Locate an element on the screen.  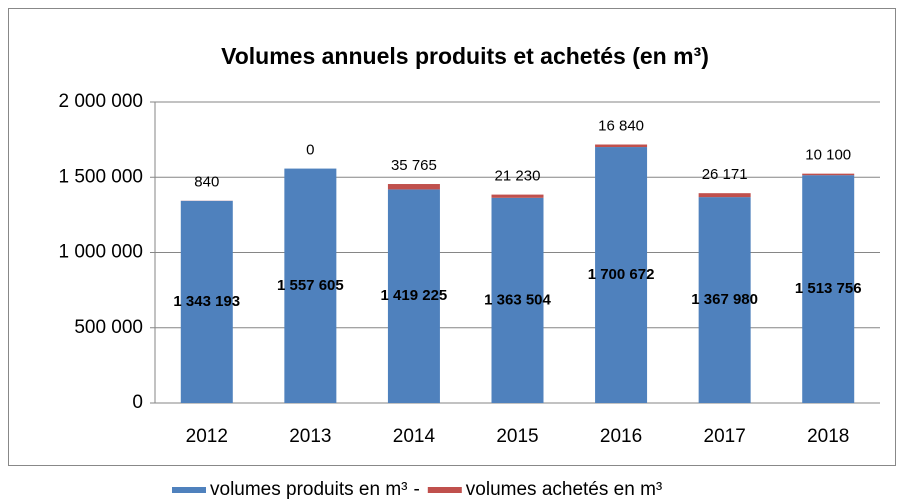
value-label: 1 419 225 is located at coordinates (414, 295).